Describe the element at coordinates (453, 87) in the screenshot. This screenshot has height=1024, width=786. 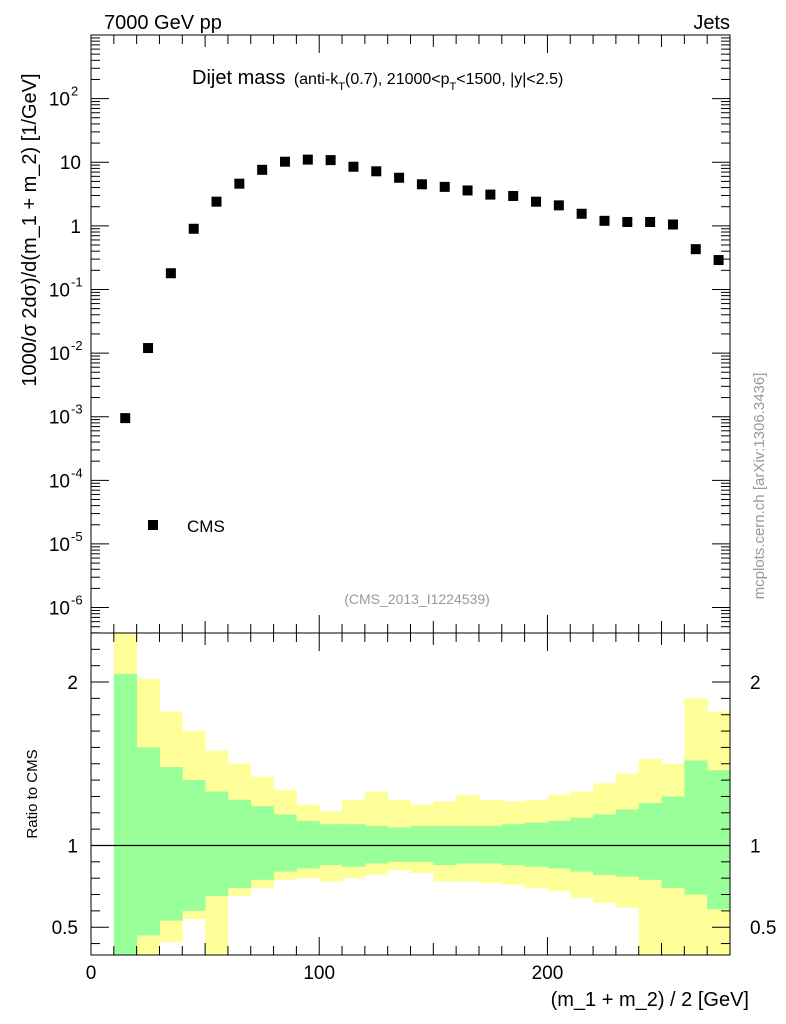
I see `title-detail-sub2: T` at that location.